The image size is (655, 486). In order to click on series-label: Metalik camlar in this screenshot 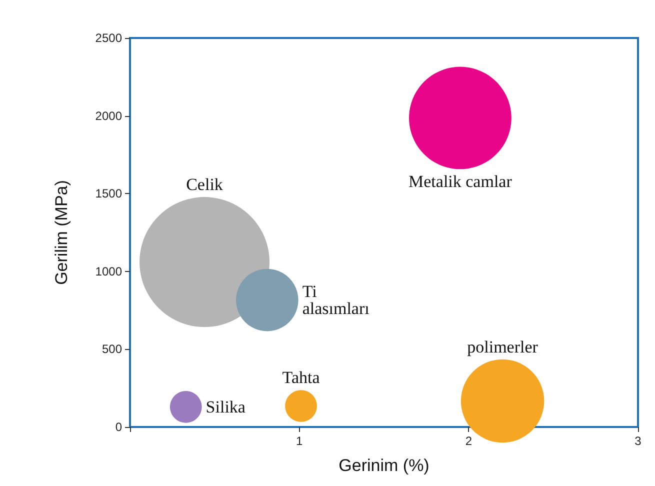, I will do `click(460, 182)`.